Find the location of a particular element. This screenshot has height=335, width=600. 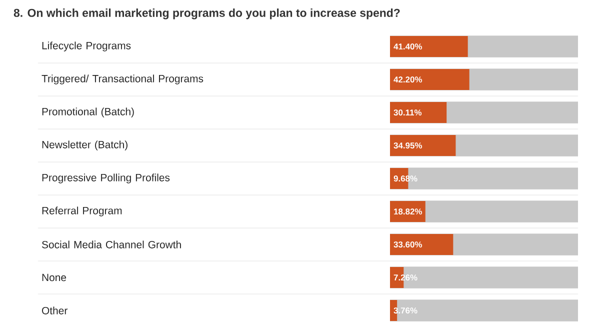

data-label: 18.82% is located at coordinates (408, 211).